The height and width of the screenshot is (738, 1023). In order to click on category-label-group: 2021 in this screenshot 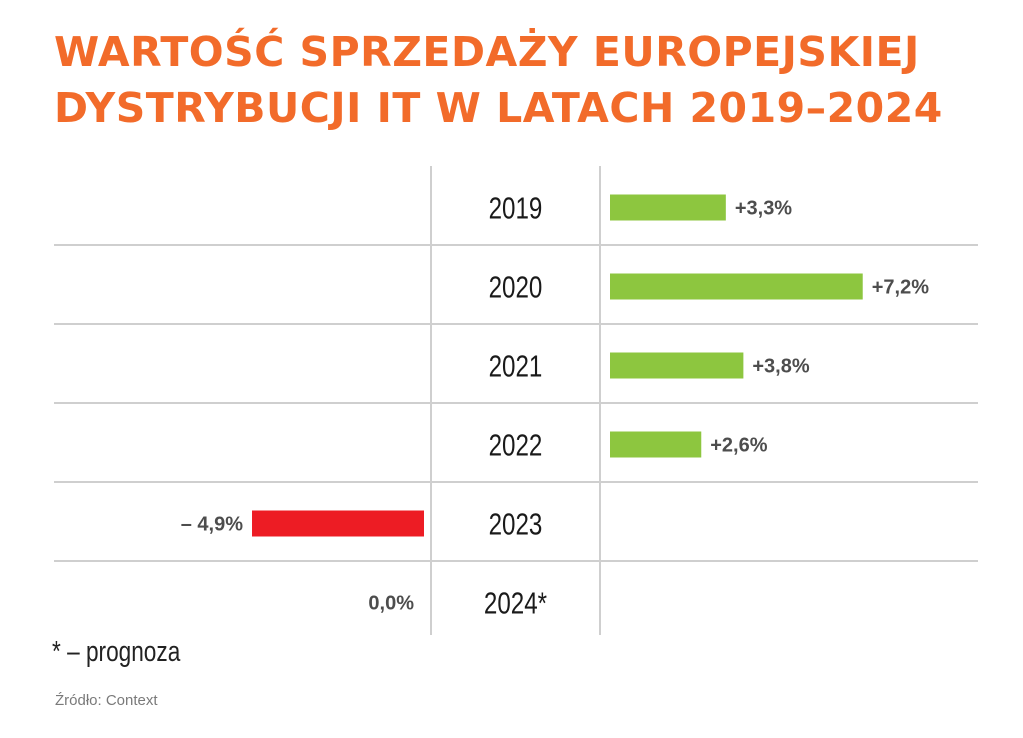, I will do `click(516, 366)`.